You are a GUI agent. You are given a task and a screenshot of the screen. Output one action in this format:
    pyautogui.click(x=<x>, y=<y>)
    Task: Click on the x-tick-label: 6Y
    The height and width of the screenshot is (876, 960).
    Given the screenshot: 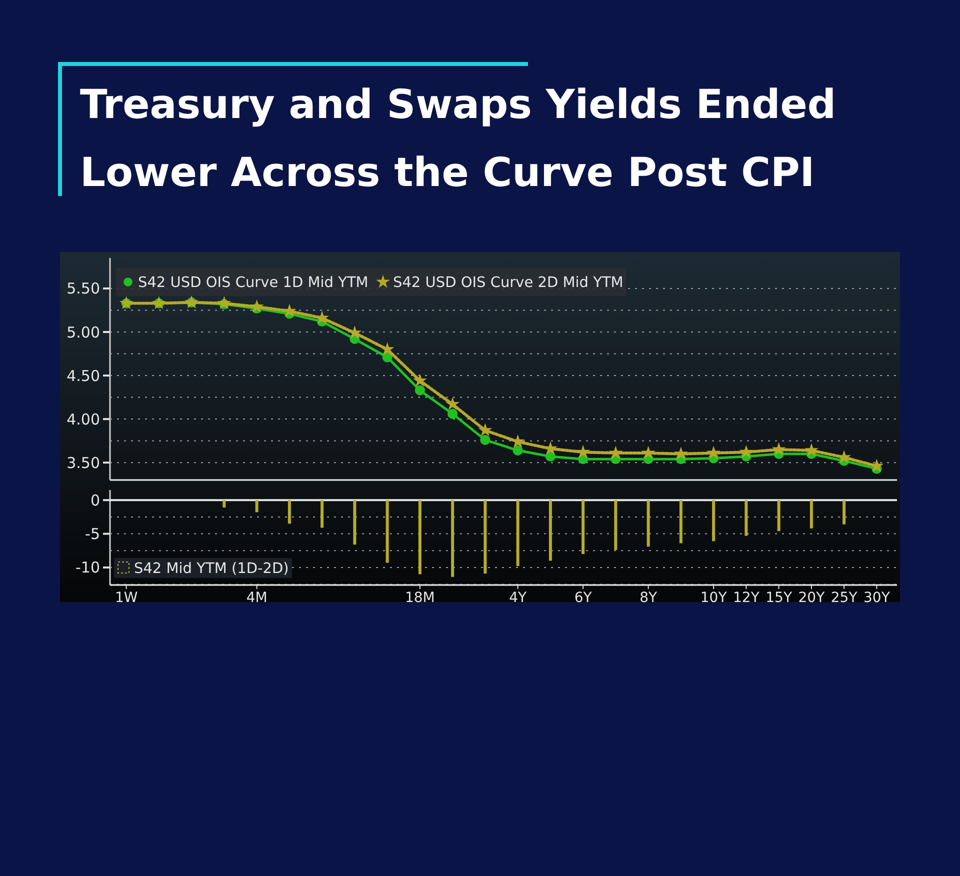 What is the action you would take?
    pyautogui.click(x=583, y=598)
    